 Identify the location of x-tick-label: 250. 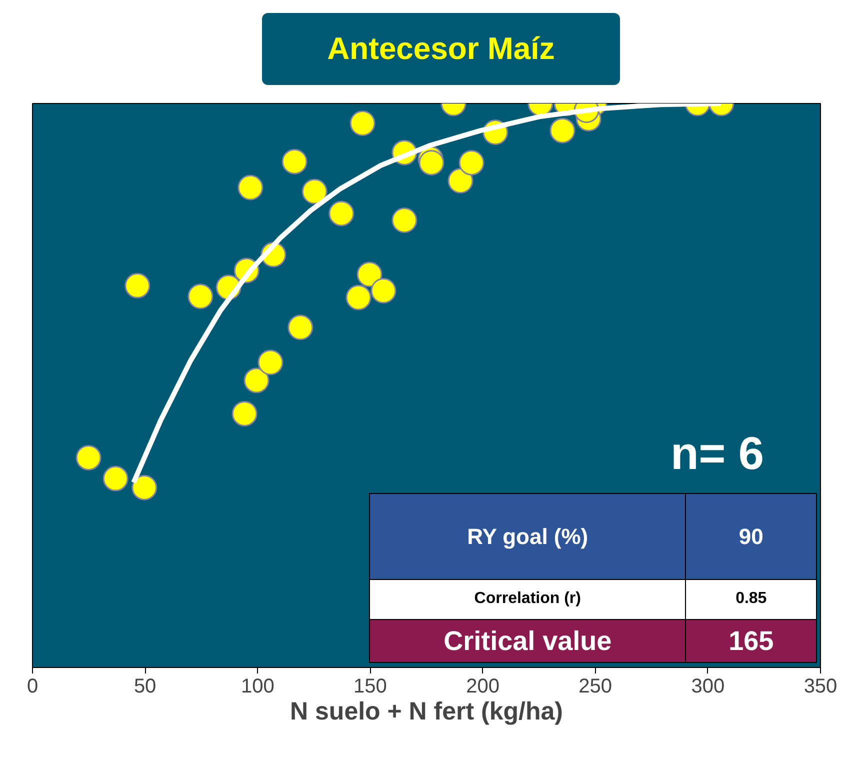
(595, 687).